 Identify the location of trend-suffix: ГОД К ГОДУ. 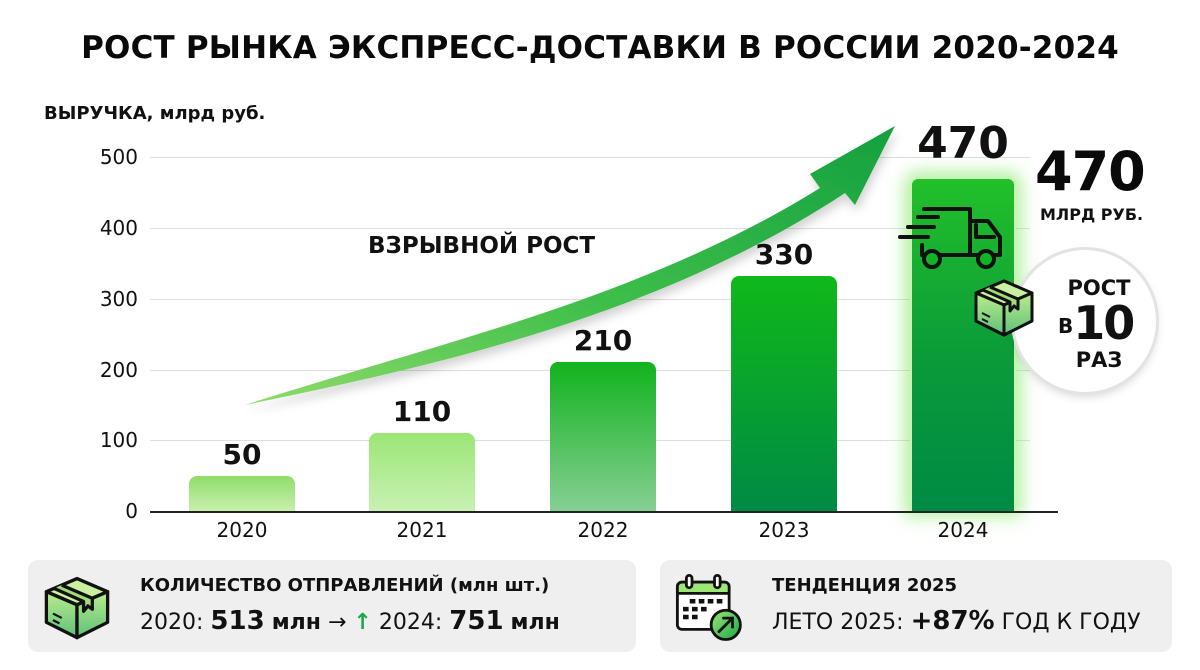
(1071, 622).